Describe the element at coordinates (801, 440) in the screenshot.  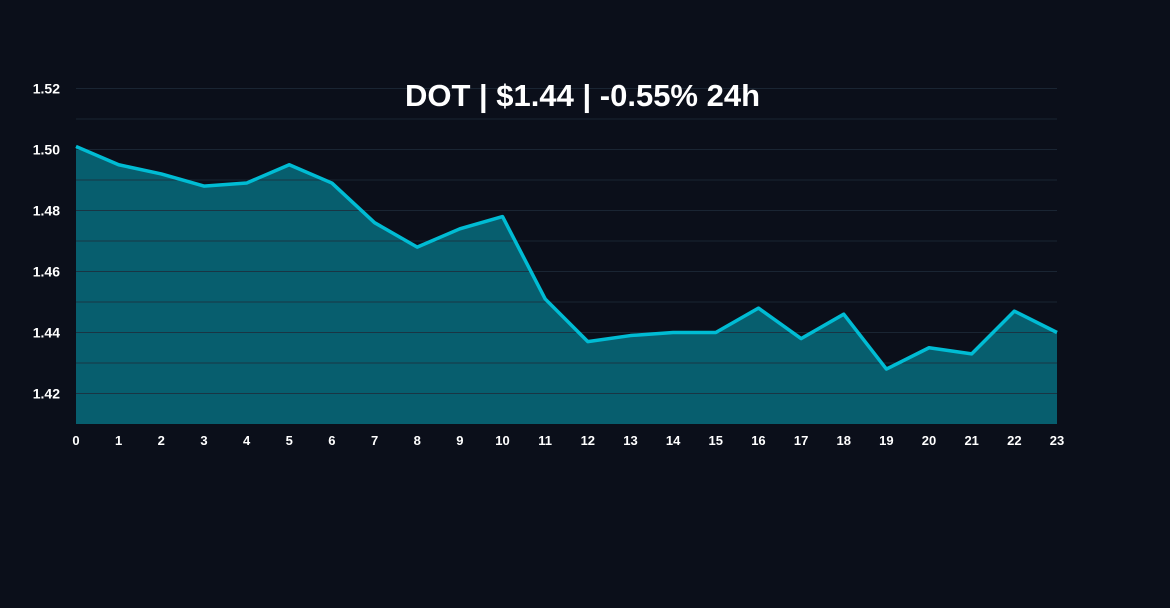
I see `x-tick-label: 17` at that location.